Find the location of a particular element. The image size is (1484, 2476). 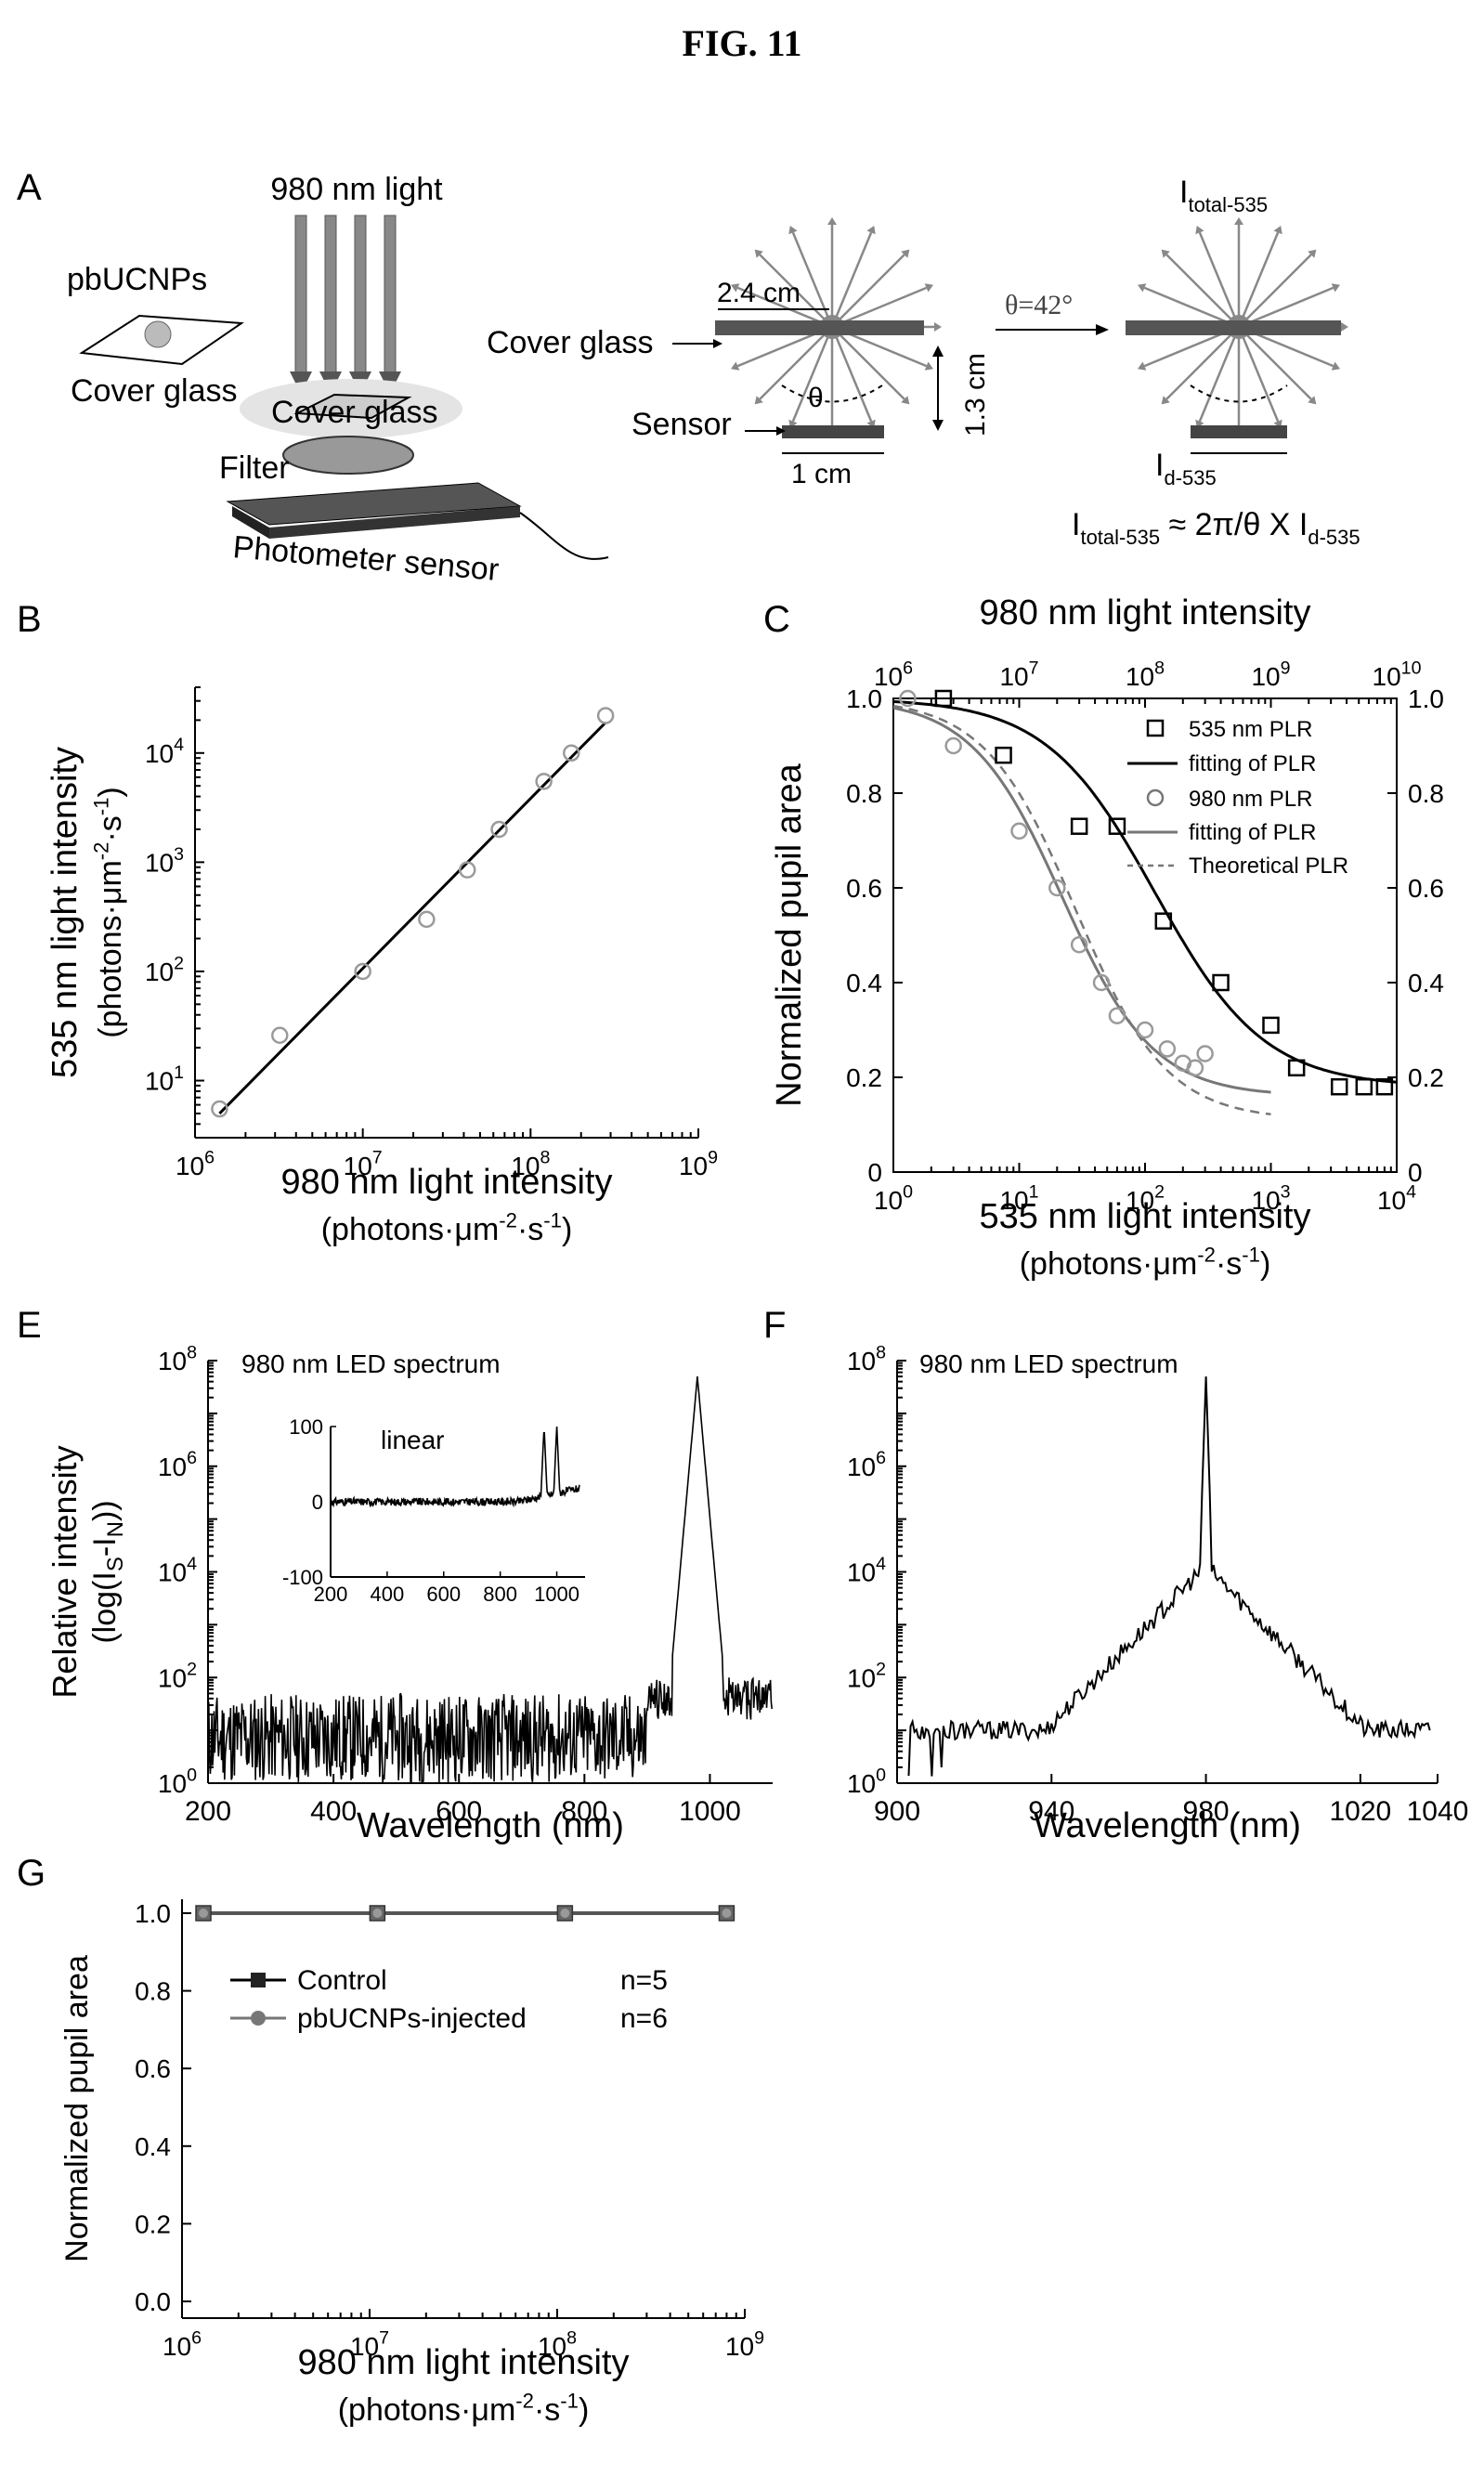

inset-x-tick-label: 400 is located at coordinates (388, 1594).